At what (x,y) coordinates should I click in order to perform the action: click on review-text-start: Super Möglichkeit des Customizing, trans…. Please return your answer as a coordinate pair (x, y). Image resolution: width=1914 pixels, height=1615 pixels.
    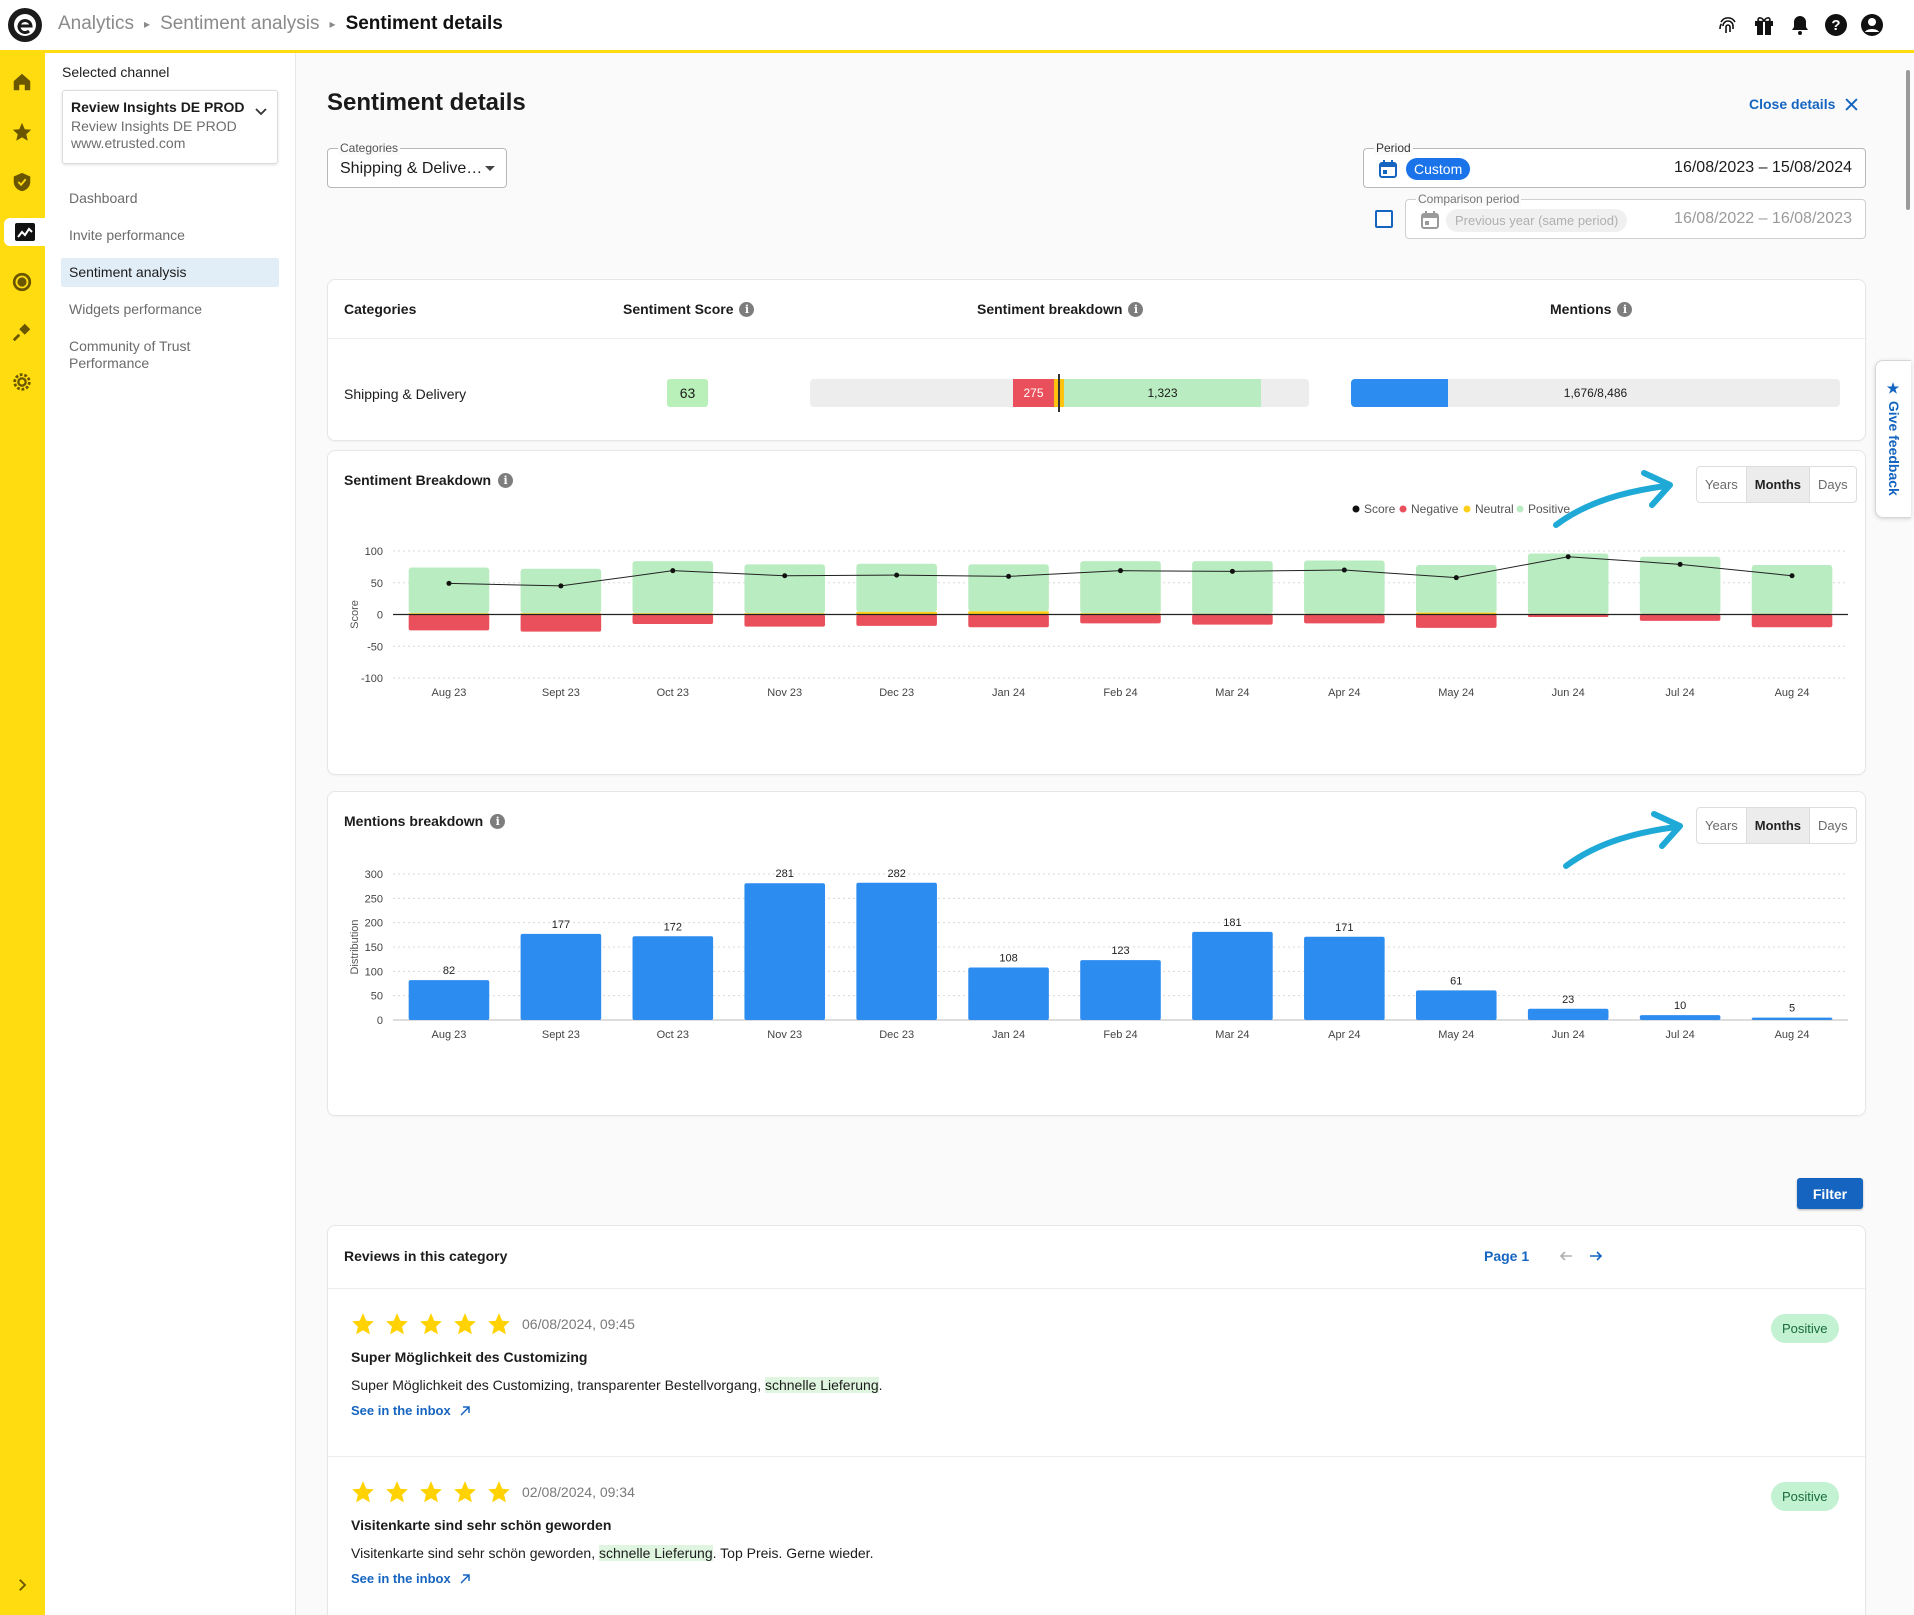
    Looking at the image, I should click on (558, 1385).